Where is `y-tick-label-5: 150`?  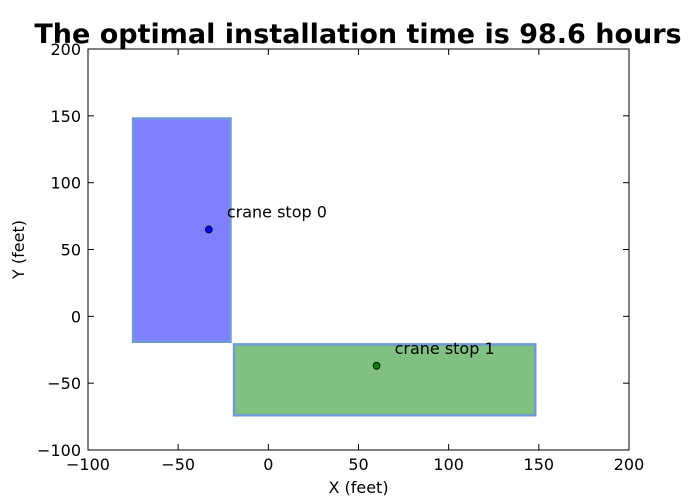
y-tick-label-5: 150 is located at coordinates (65, 116).